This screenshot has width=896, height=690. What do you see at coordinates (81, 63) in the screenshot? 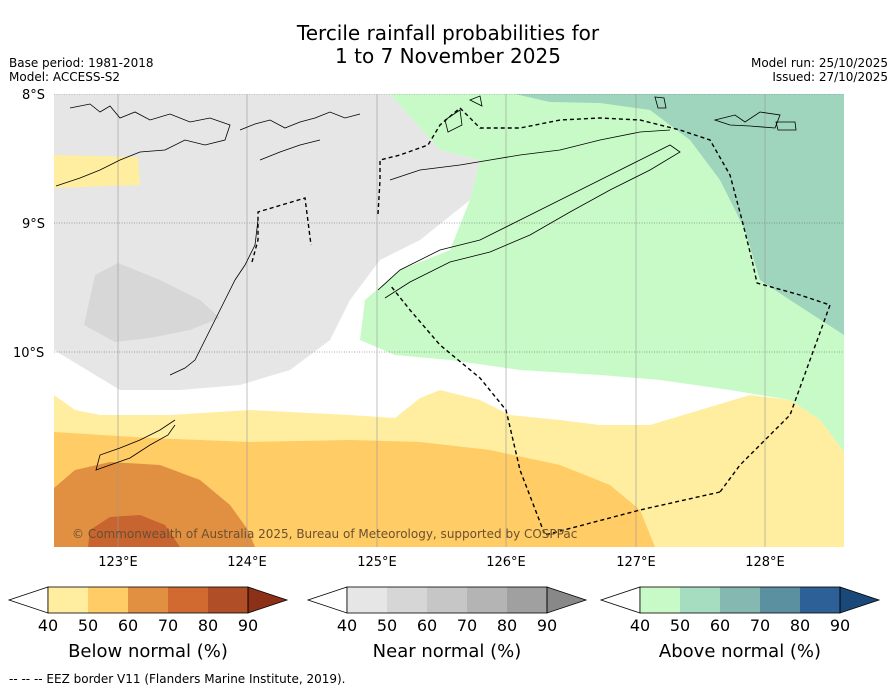
I see `base-period: Base period: 1981-2018` at bounding box center [81, 63].